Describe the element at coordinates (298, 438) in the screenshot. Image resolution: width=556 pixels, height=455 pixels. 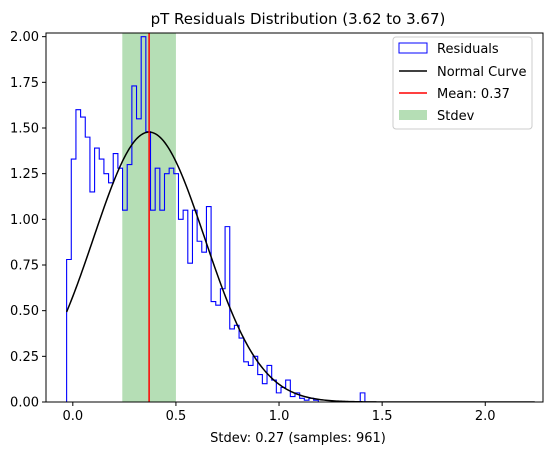
I see `x-axis-label: Stdev: 0.27 (samples: 961)` at that location.